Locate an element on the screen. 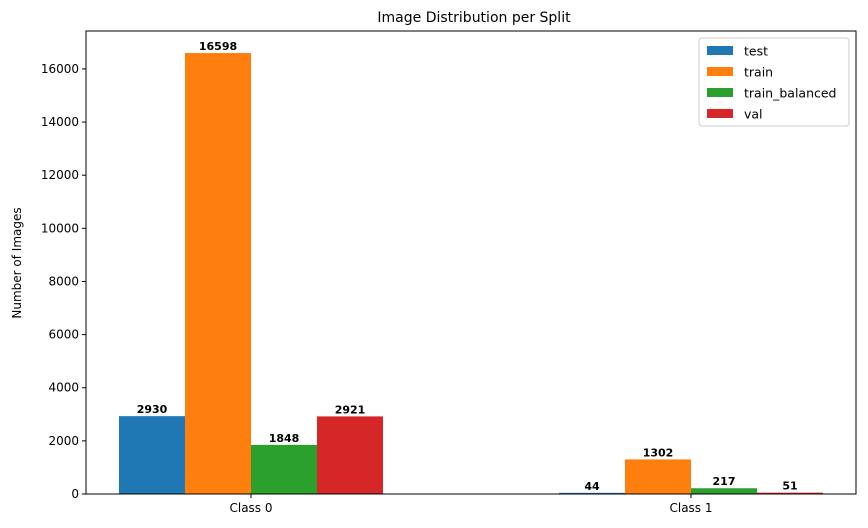  data-label-test-class-1: 44 is located at coordinates (592, 486).